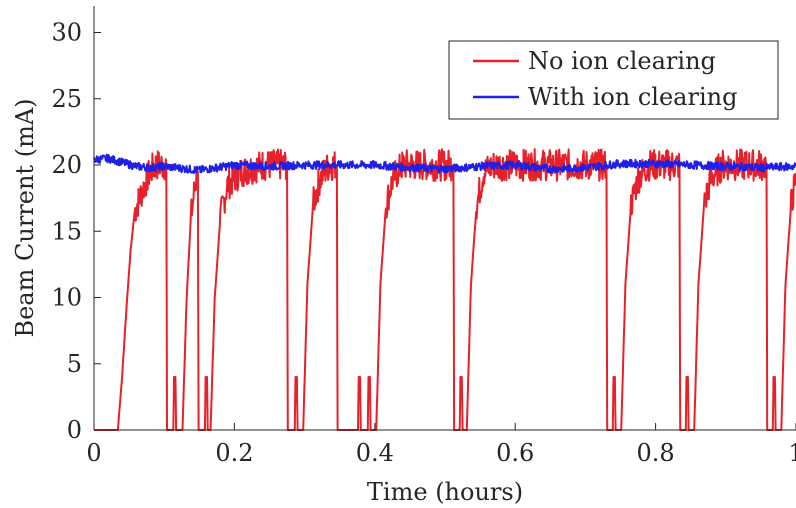 The height and width of the screenshot is (508, 796). I want to click on y-tick-label: 10, so click(66, 298).